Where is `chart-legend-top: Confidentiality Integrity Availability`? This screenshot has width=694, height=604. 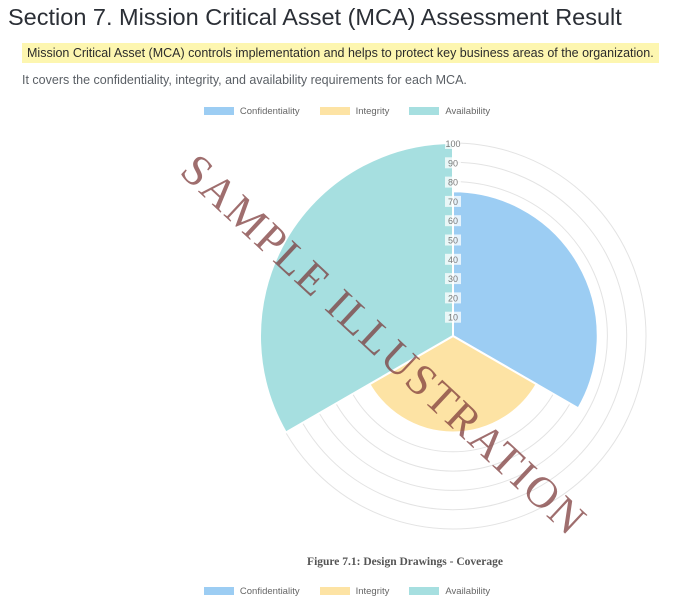 chart-legend-top: Confidentiality Integrity Availability is located at coordinates (347, 111).